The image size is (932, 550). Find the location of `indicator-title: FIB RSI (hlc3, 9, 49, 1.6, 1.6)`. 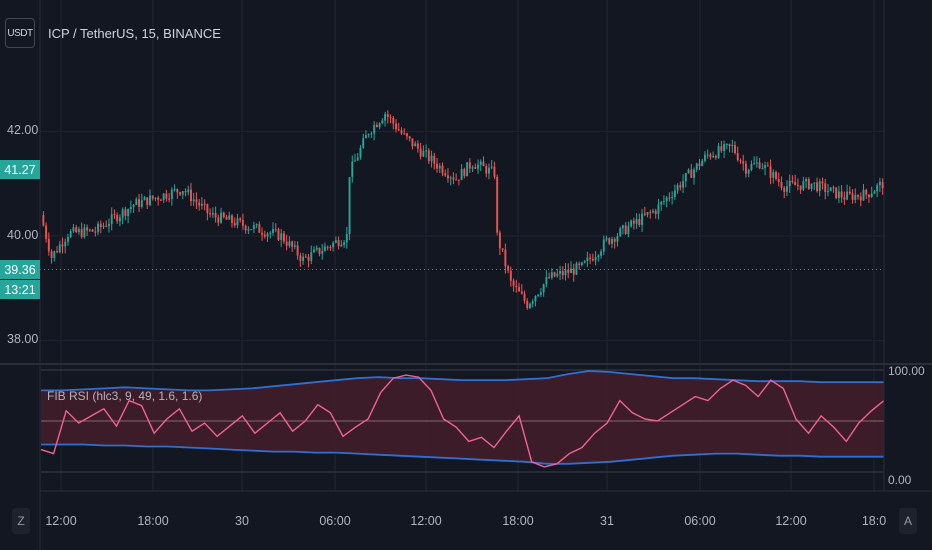

indicator-title: FIB RSI (hlc3, 9, 49, 1.6, 1.6) is located at coordinates (125, 396).